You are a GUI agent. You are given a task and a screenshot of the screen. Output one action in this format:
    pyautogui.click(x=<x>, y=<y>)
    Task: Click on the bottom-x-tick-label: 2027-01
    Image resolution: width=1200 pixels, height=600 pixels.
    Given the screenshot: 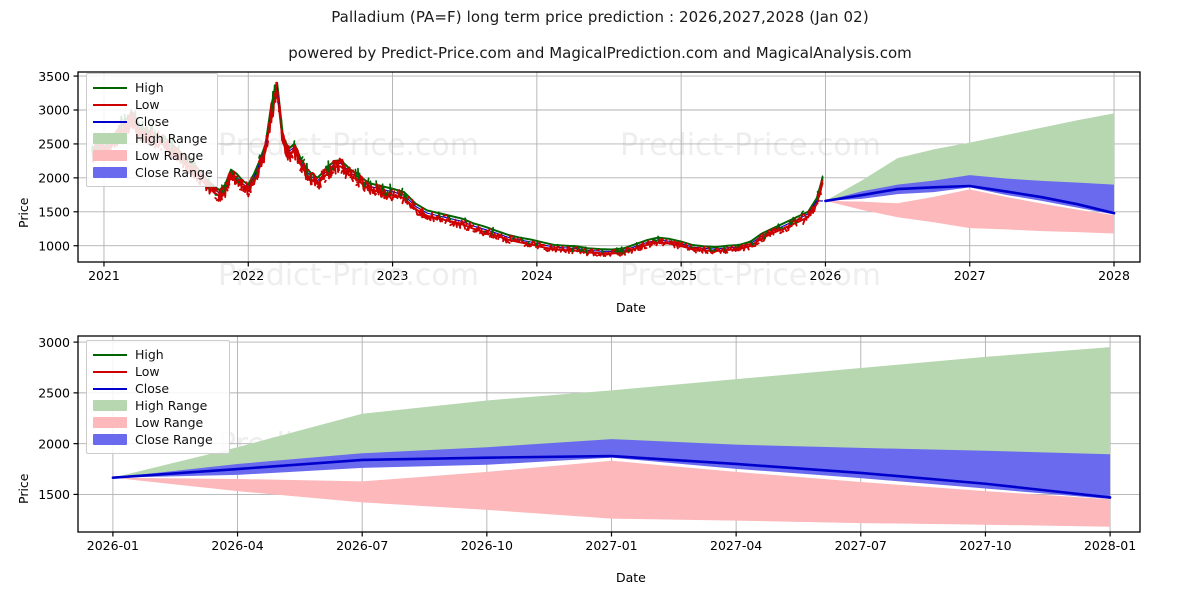 What is the action you would take?
    pyautogui.click(x=611, y=545)
    